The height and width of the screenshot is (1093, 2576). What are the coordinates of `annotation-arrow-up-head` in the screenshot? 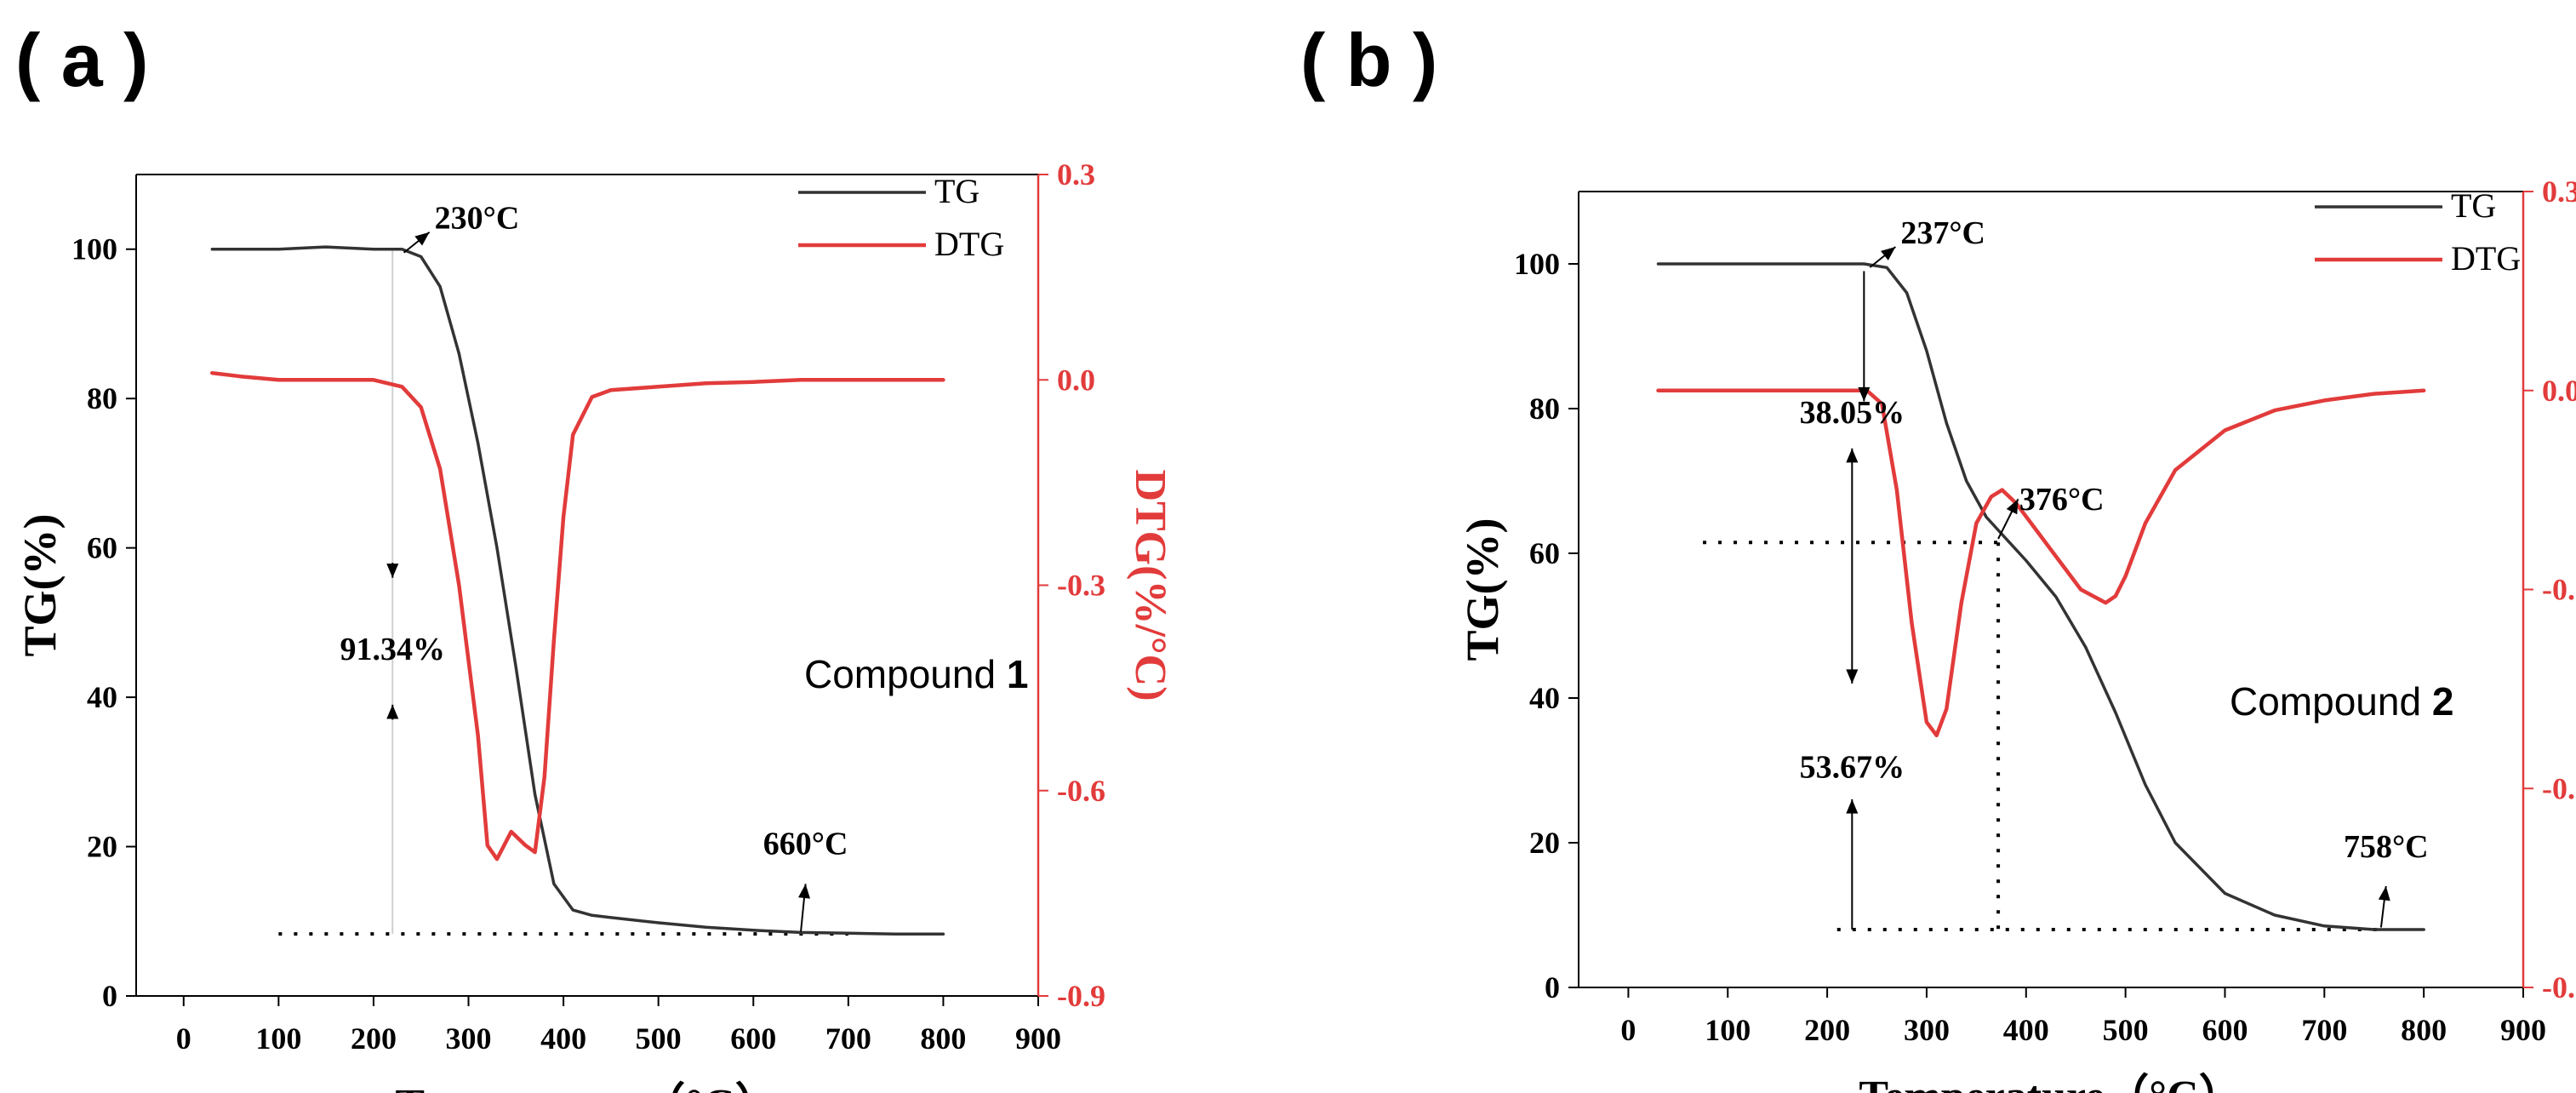 It's located at (392, 711).